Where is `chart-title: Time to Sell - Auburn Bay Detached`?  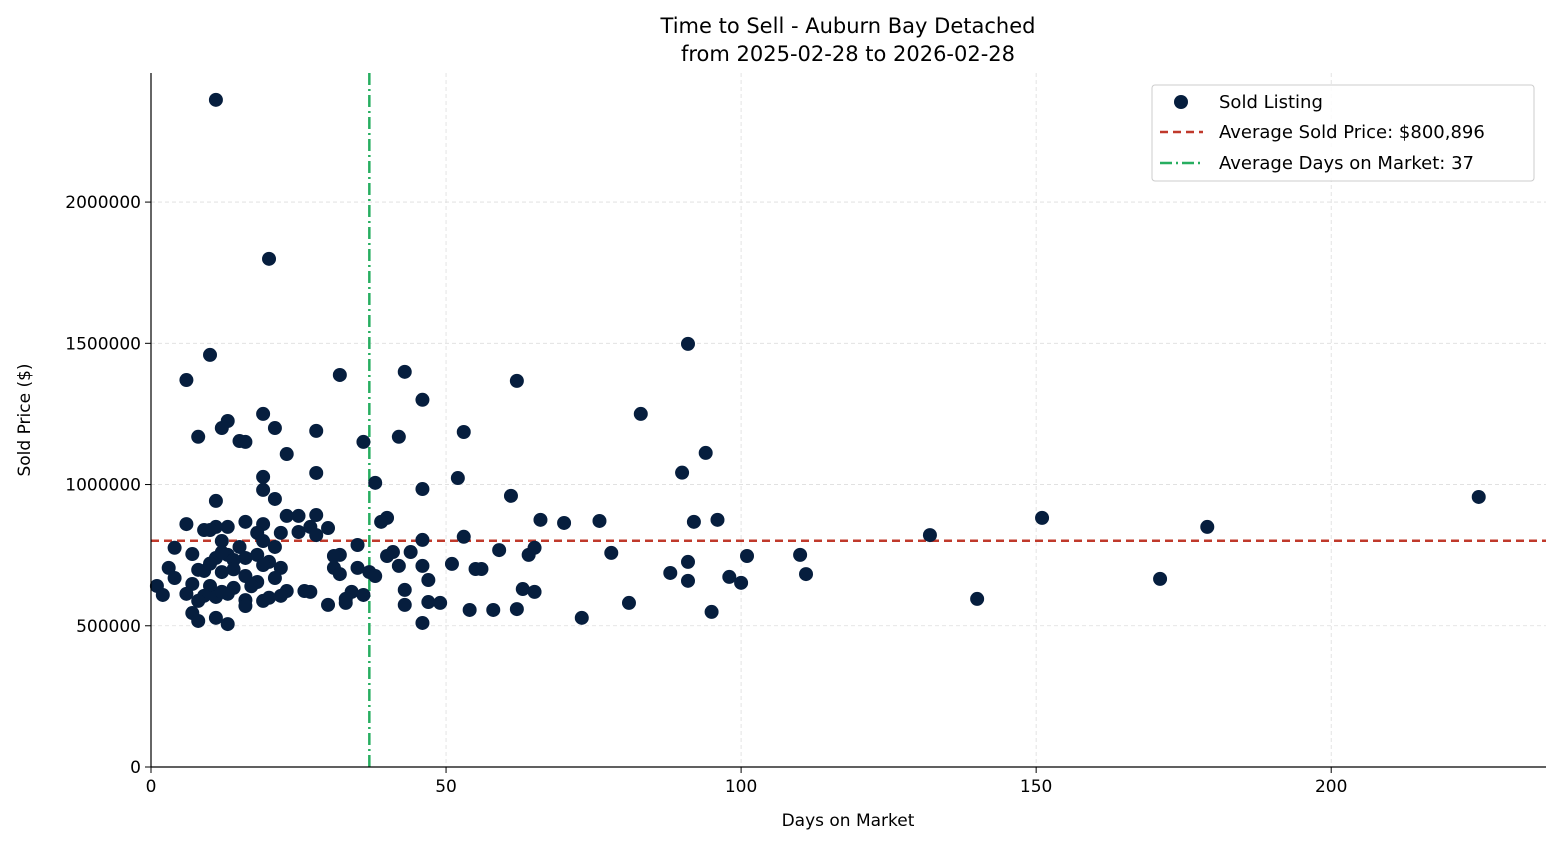
chart-title: Time to Sell - Auburn Bay Detached is located at coordinates (848, 26).